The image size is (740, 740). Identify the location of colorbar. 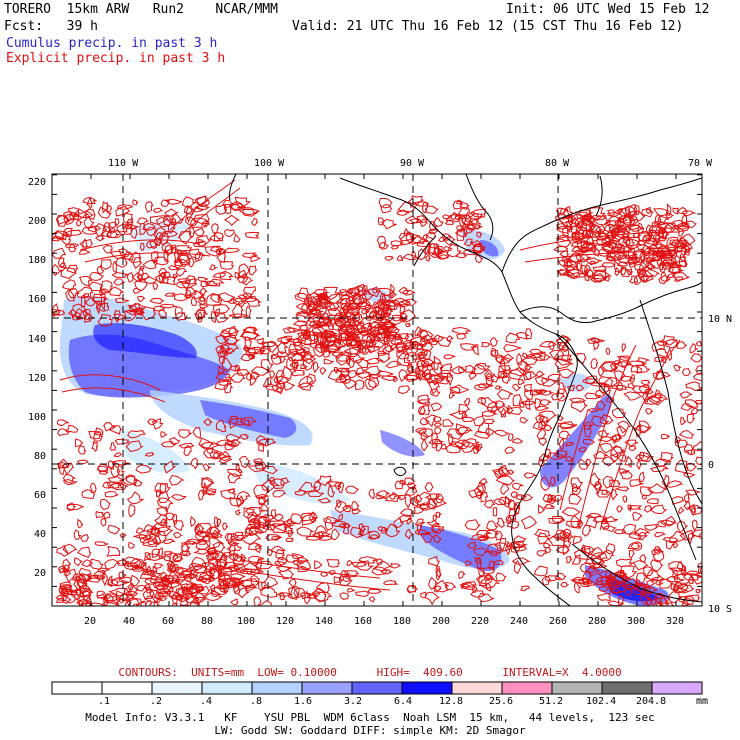
(377, 688).